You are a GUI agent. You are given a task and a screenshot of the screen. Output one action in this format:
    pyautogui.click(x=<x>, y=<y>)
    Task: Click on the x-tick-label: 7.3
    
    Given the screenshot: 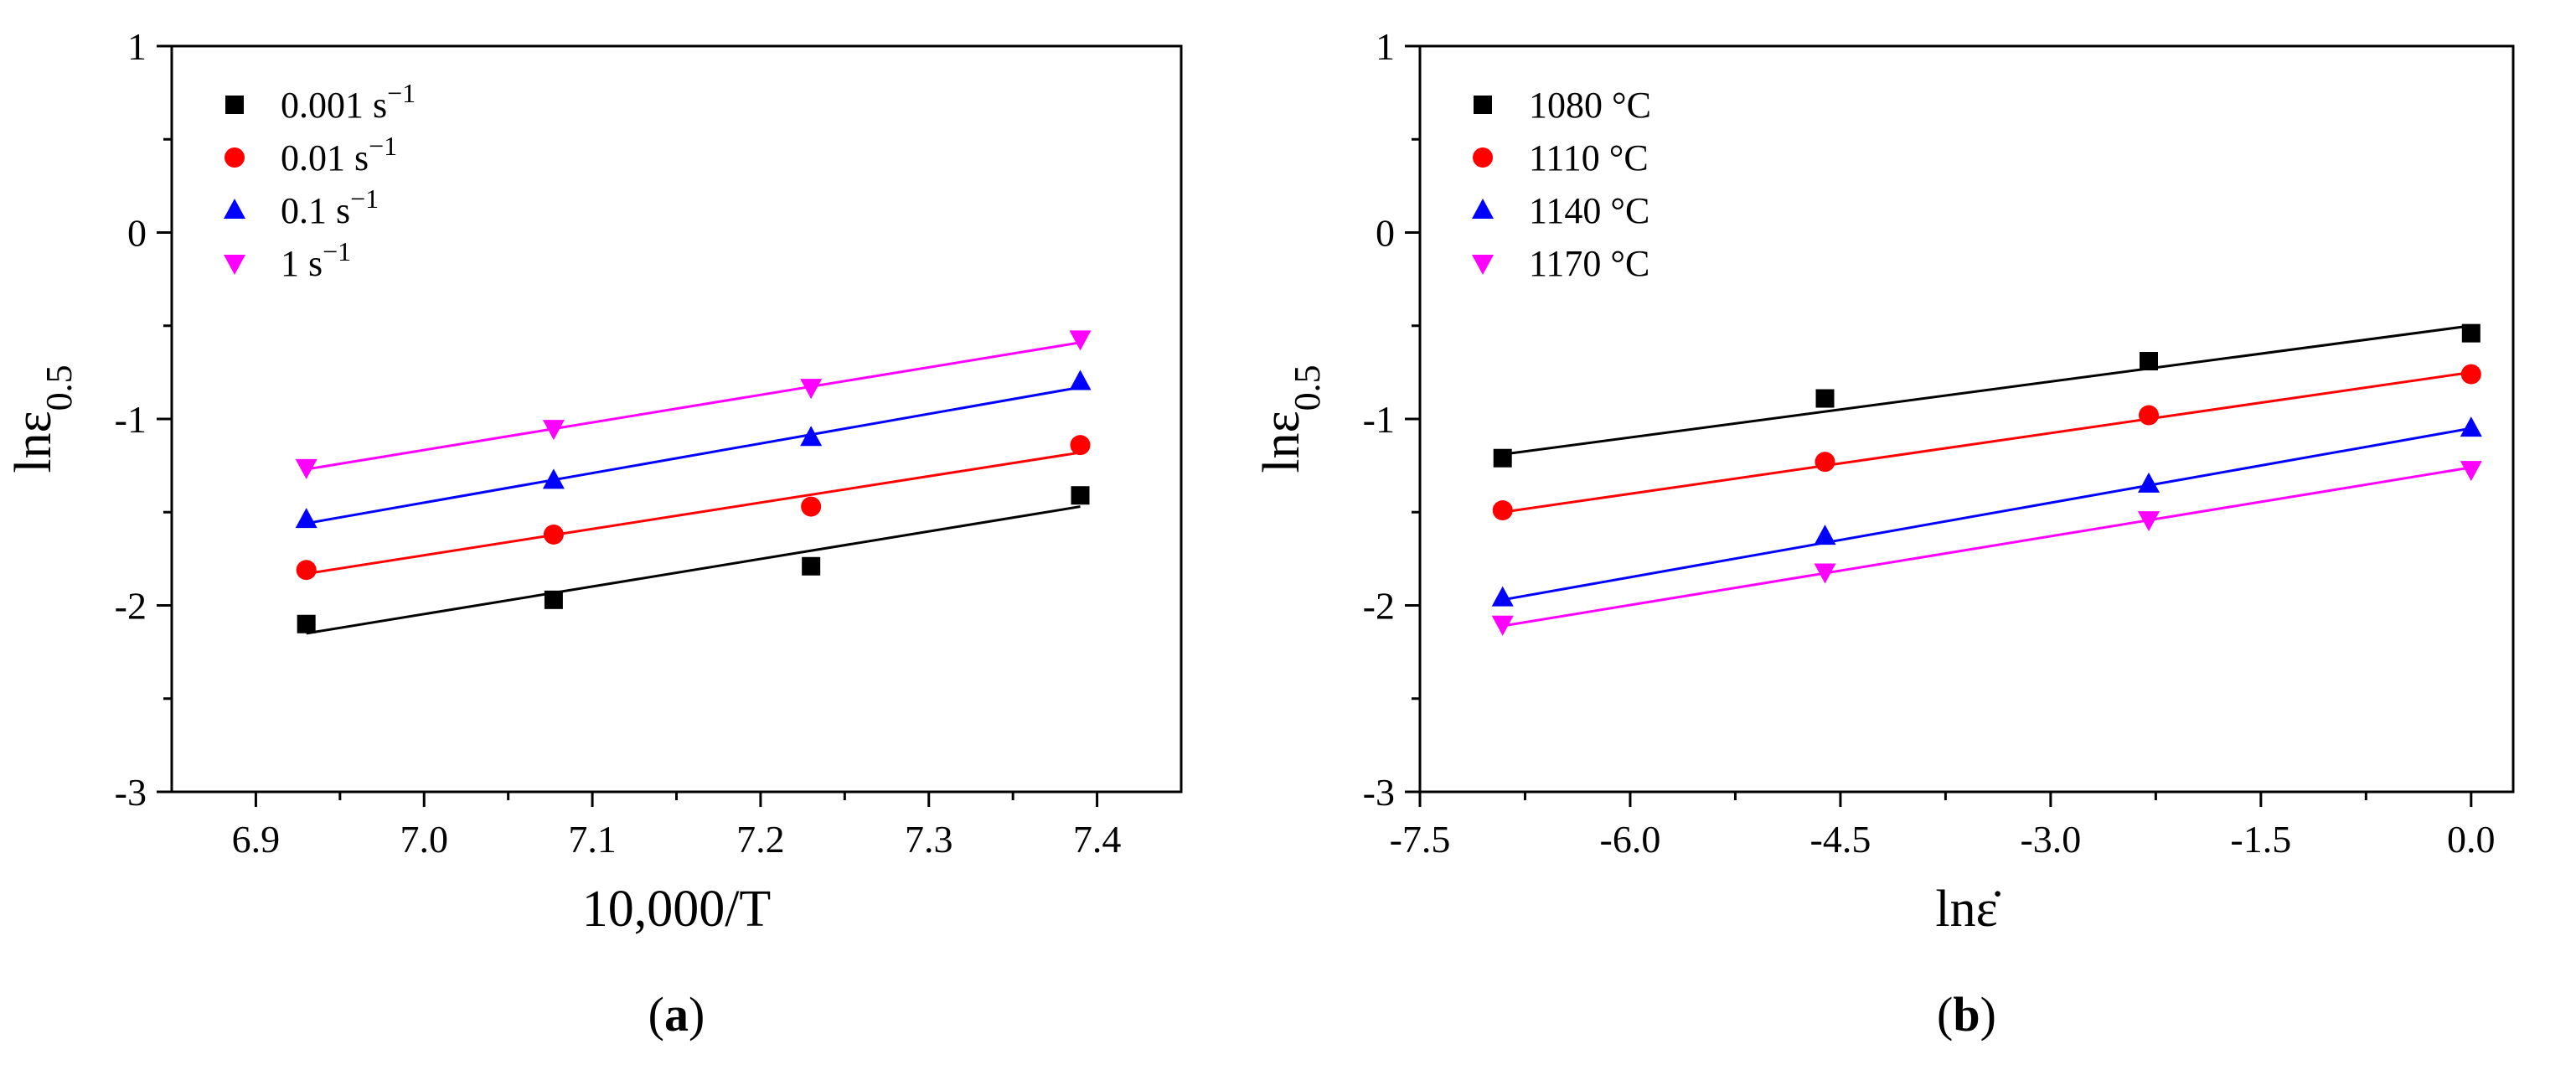 What is the action you would take?
    pyautogui.click(x=929, y=839)
    